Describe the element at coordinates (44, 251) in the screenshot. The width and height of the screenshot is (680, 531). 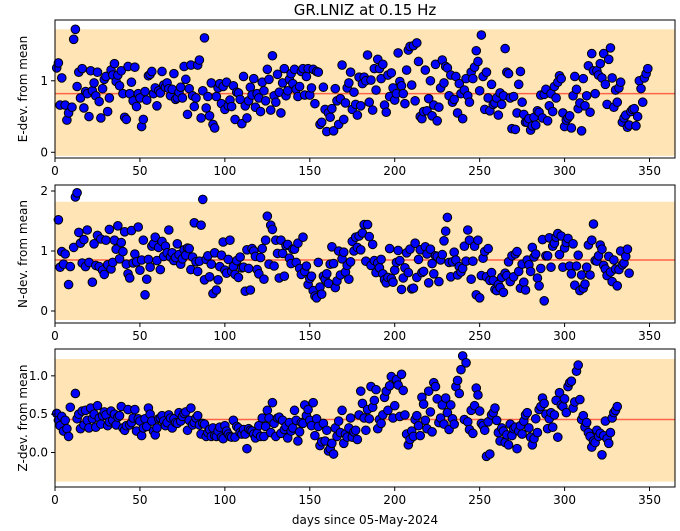
I see `y-tick-label: 1` at that location.